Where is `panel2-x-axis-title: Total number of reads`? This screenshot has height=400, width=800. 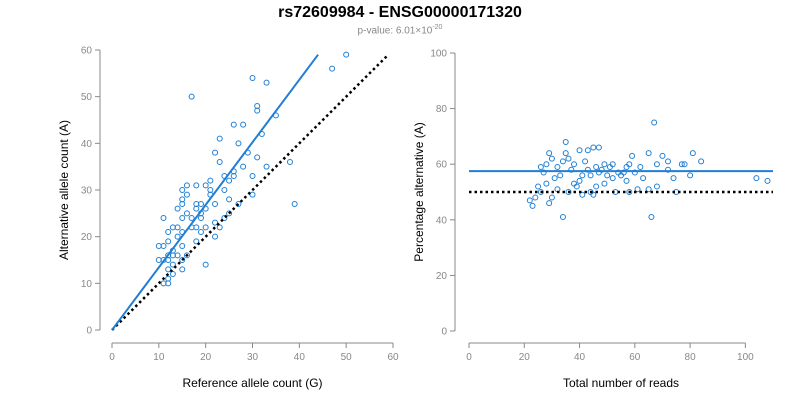
panel2-x-axis-title: Total number of reads is located at coordinates (621, 383).